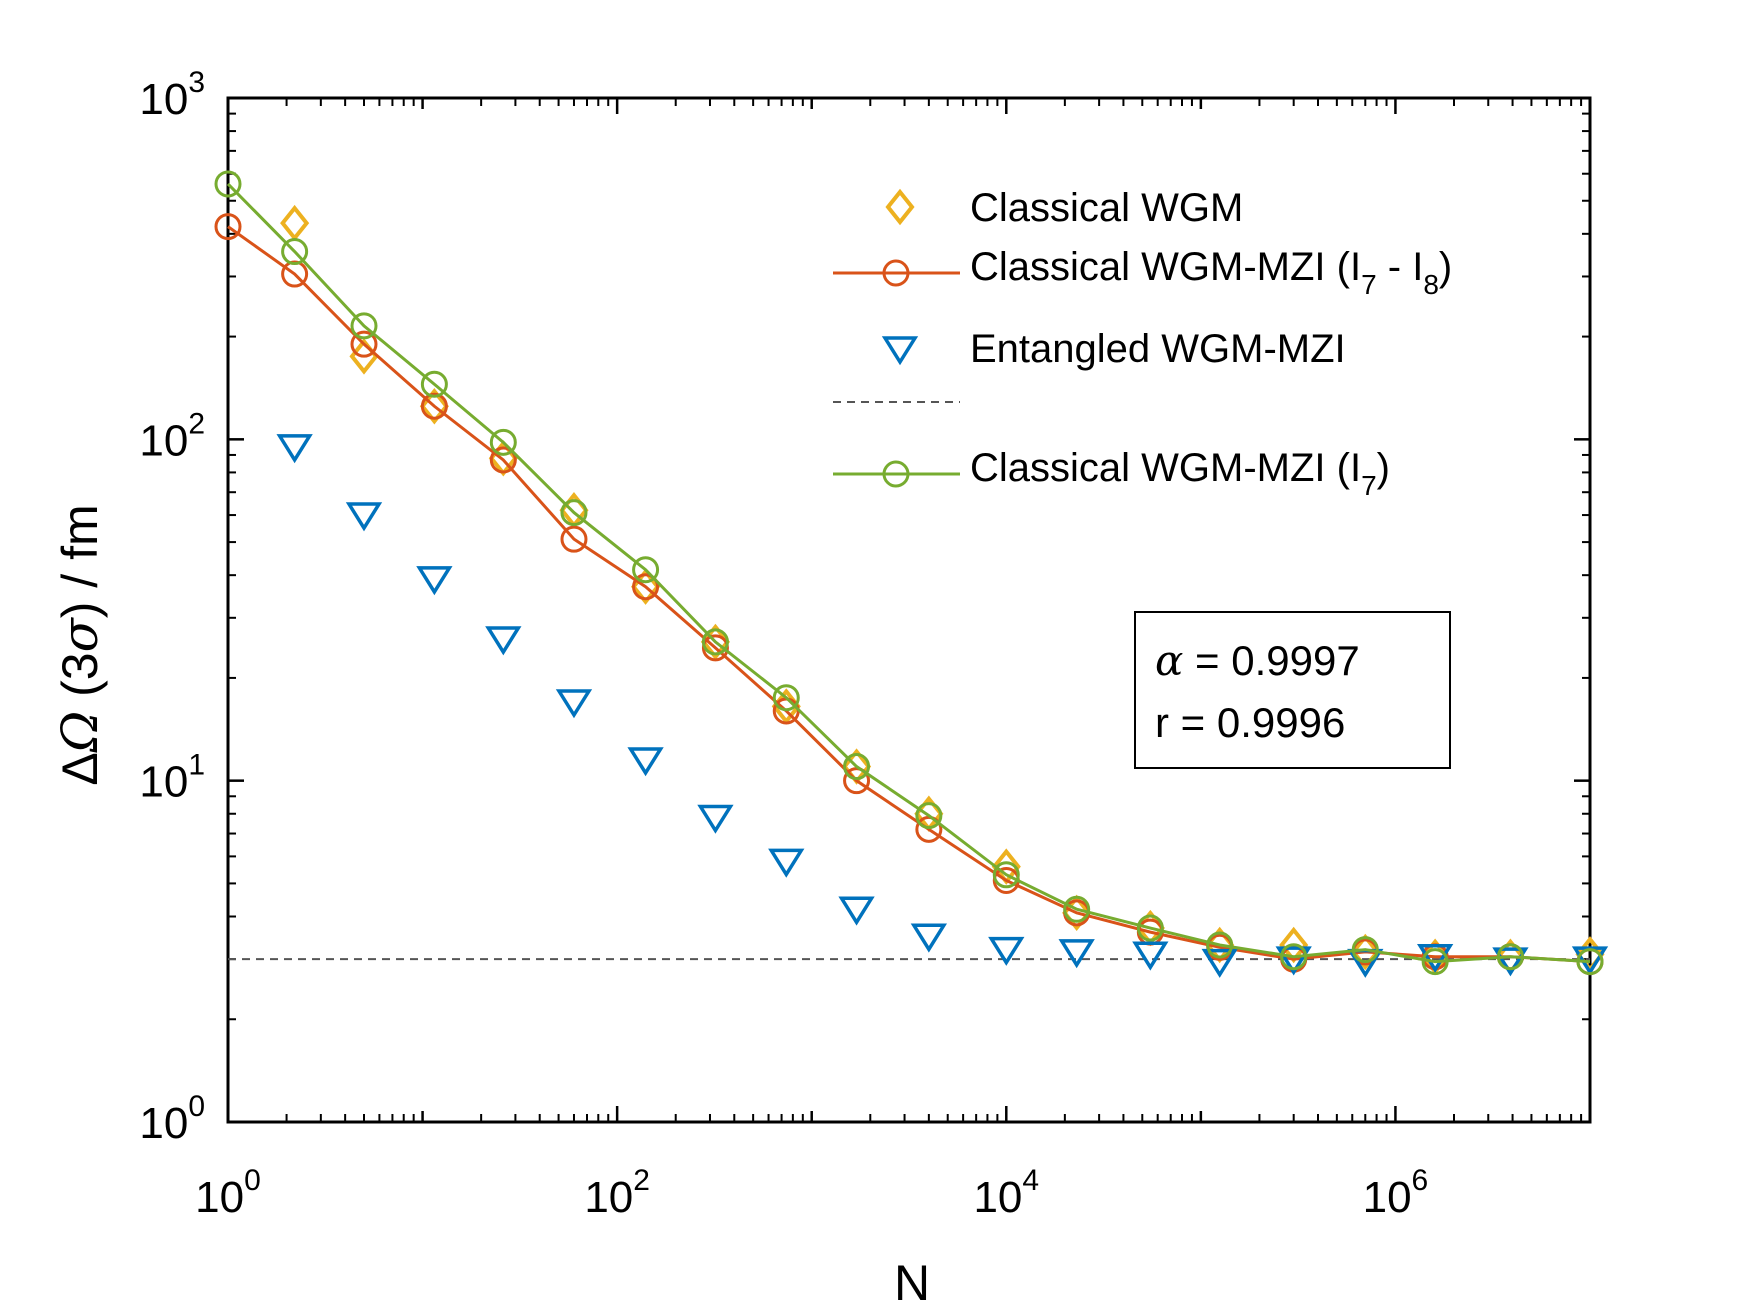  I want to click on y-tick-label: 10¹, so click(172, 778).